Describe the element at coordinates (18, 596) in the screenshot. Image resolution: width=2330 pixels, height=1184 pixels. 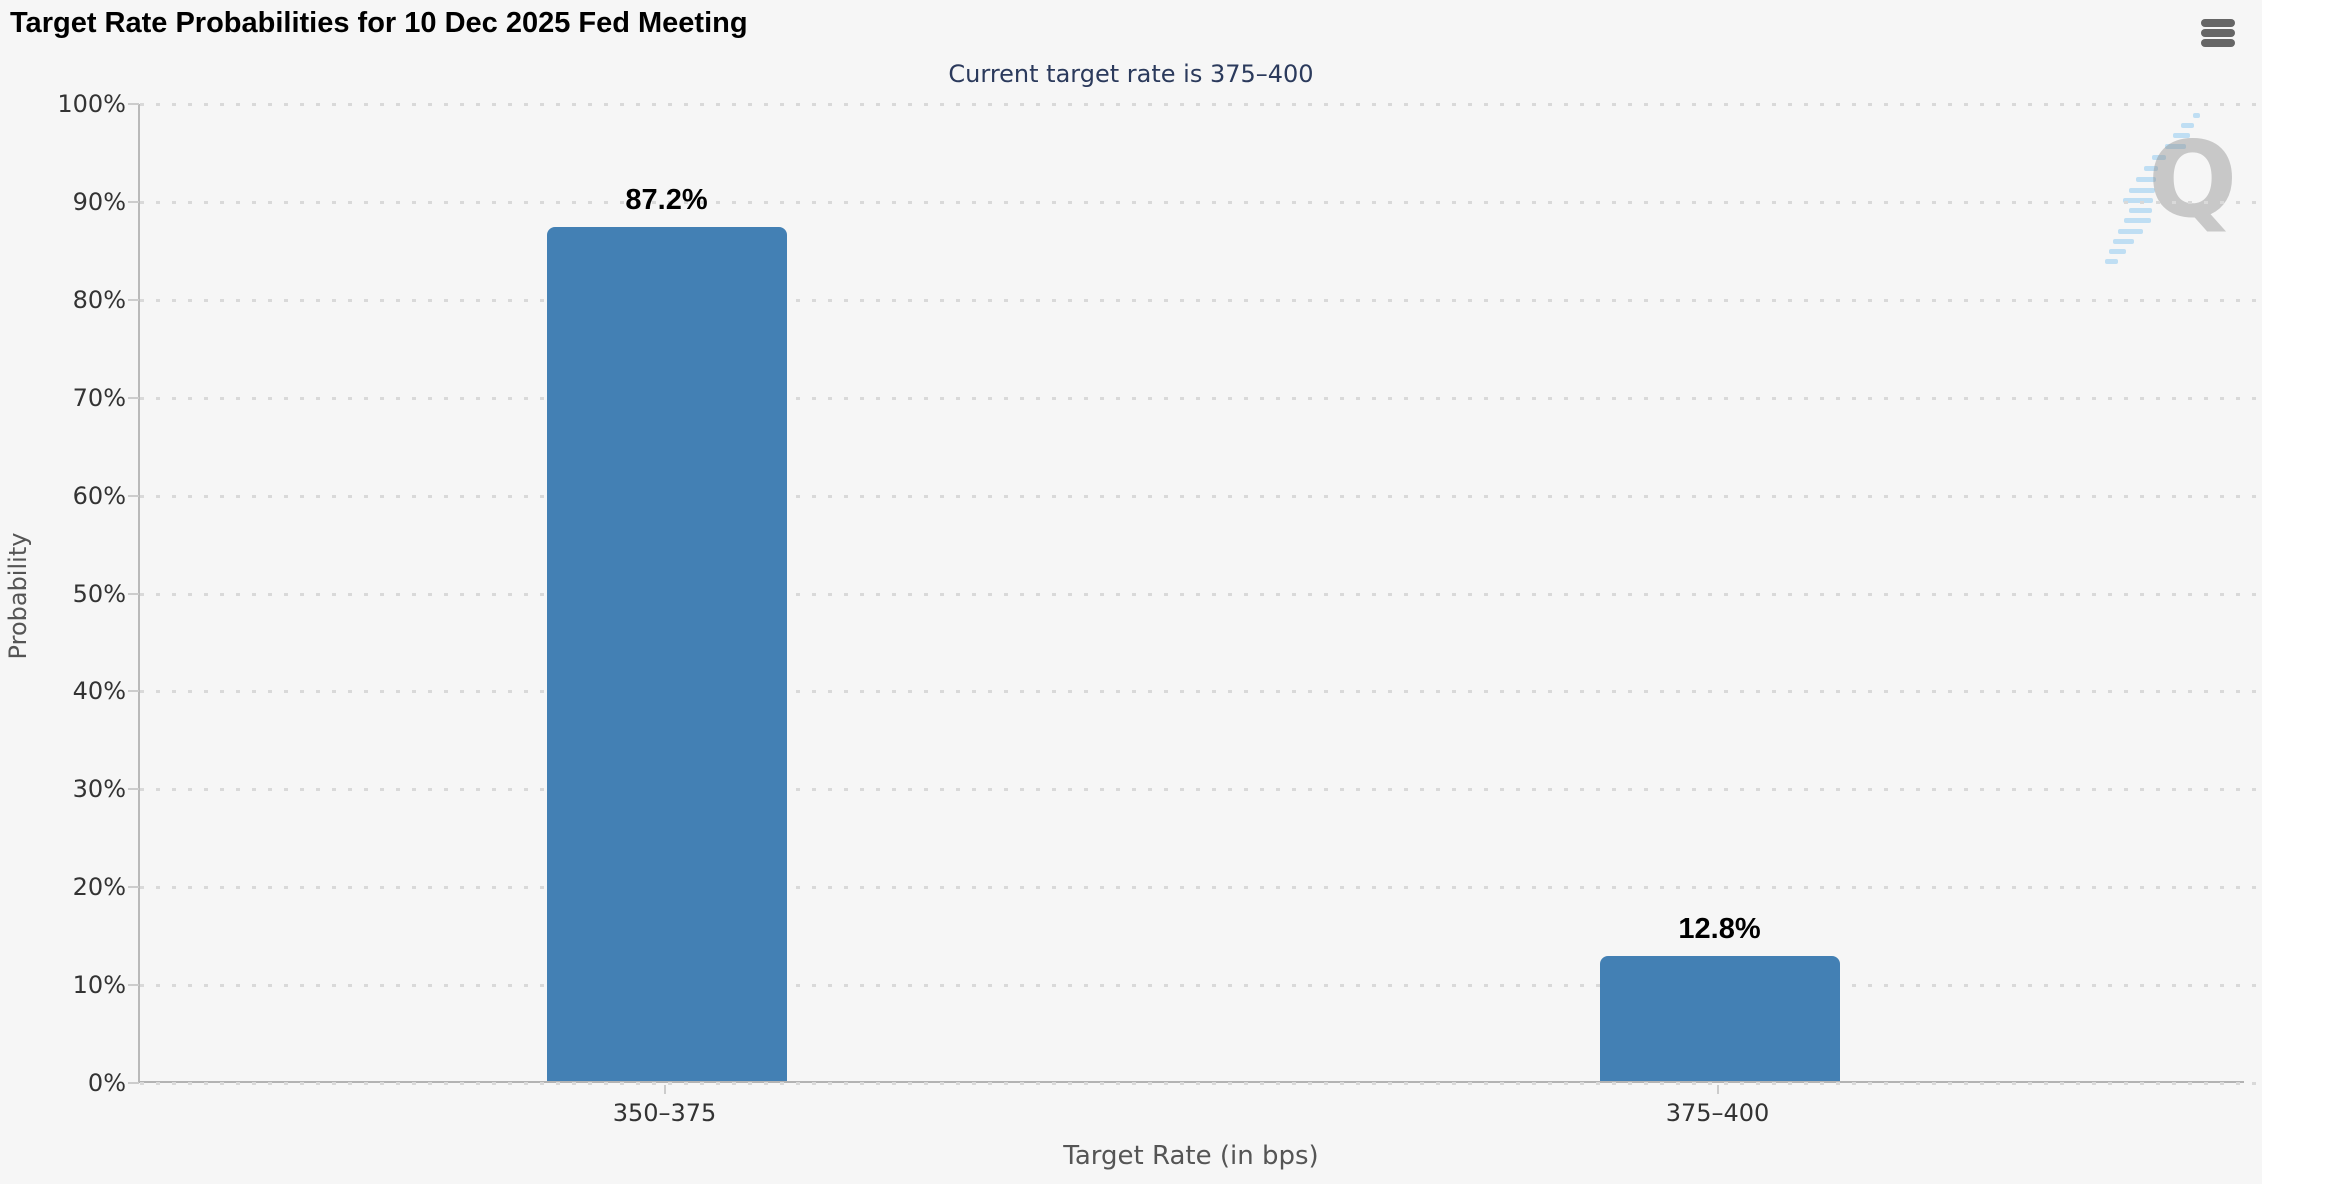
I see `y-axis-title: Probability` at that location.